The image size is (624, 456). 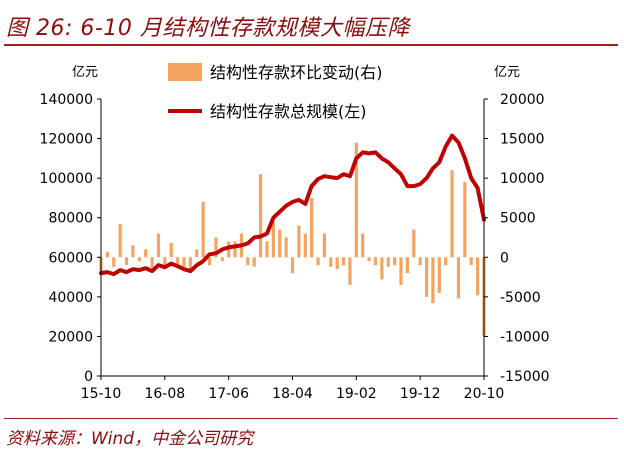 What do you see at coordinates (518, 219) in the screenshot?
I see `right-tick-label: 5000` at bounding box center [518, 219].